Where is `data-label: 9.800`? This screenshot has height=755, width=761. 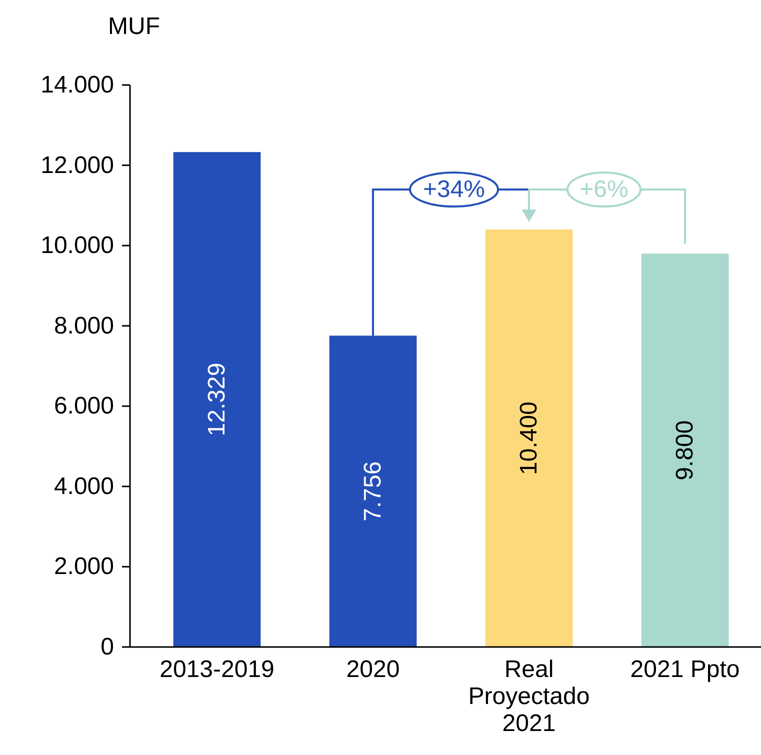
data-label: 9.800 is located at coordinates (685, 450).